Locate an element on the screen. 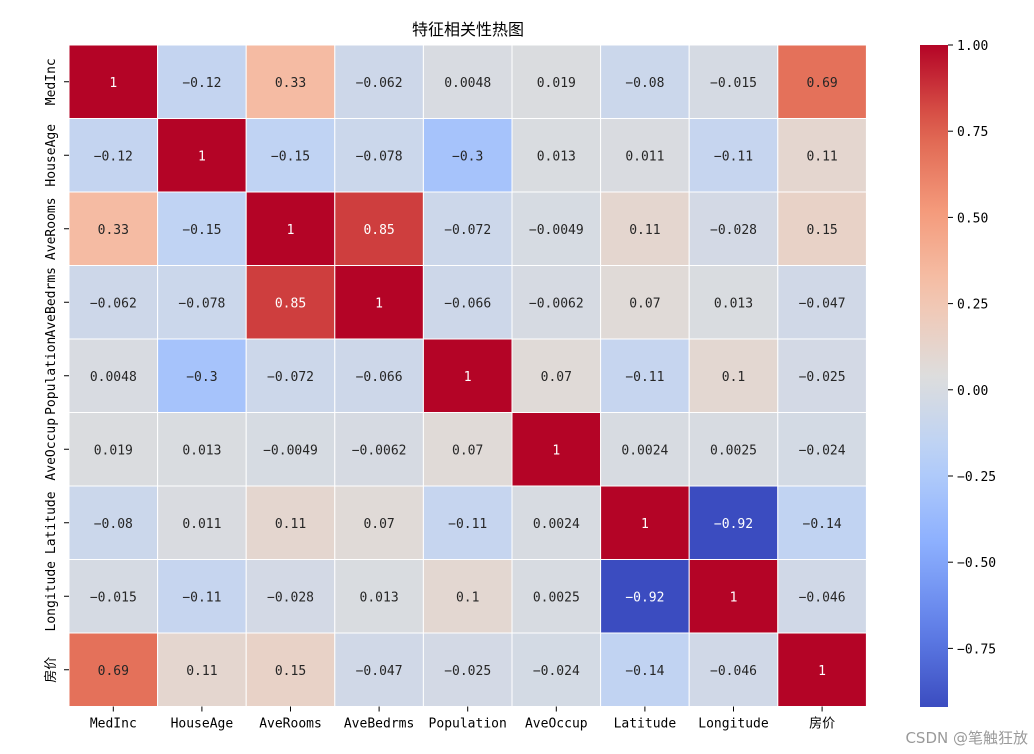  colorbar-tick-label: 1.00 is located at coordinates (972, 46).